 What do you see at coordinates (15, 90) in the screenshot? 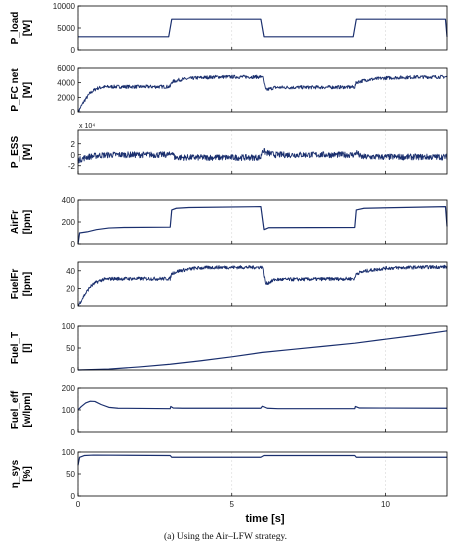
I see `y-axis-label: P_FC net` at bounding box center [15, 90].